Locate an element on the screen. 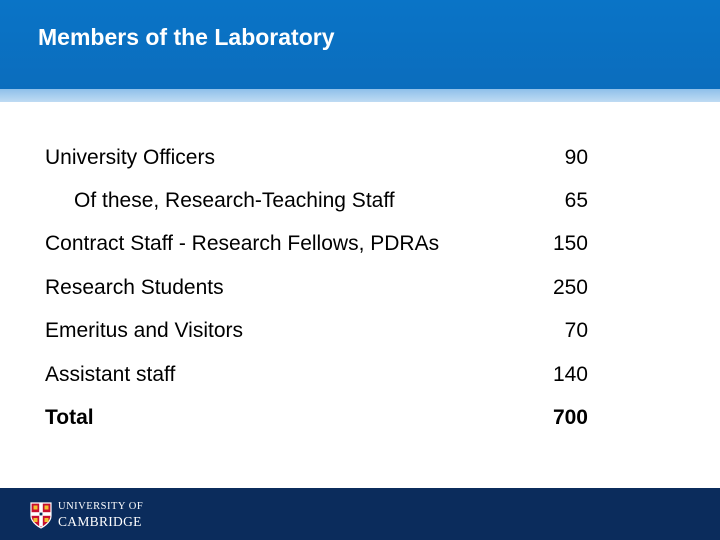 The image size is (720, 540). row-label: Of these, Research-Teaching Staff is located at coordinates (234, 200).